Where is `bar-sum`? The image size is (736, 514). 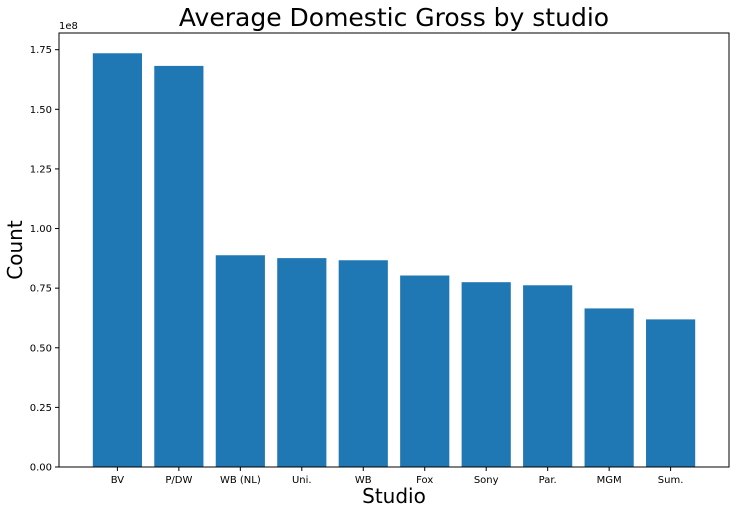
bar-sum is located at coordinates (671, 393).